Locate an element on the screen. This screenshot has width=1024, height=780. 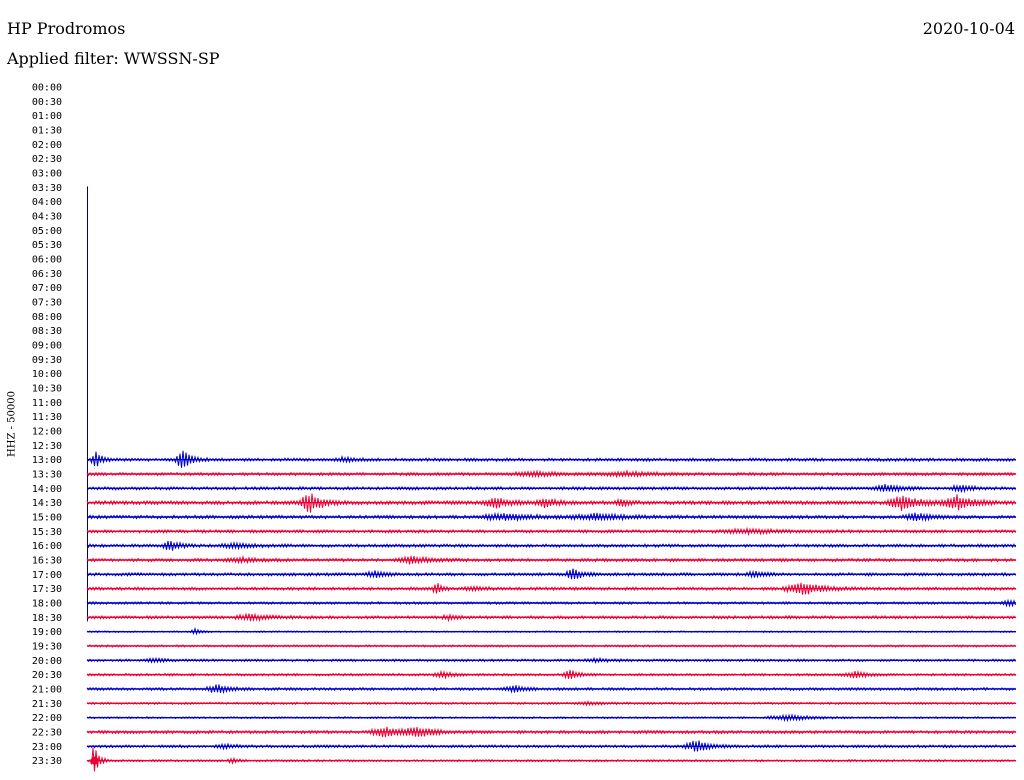
time-tick-1630: 16:30 is located at coordinates (47, 560).